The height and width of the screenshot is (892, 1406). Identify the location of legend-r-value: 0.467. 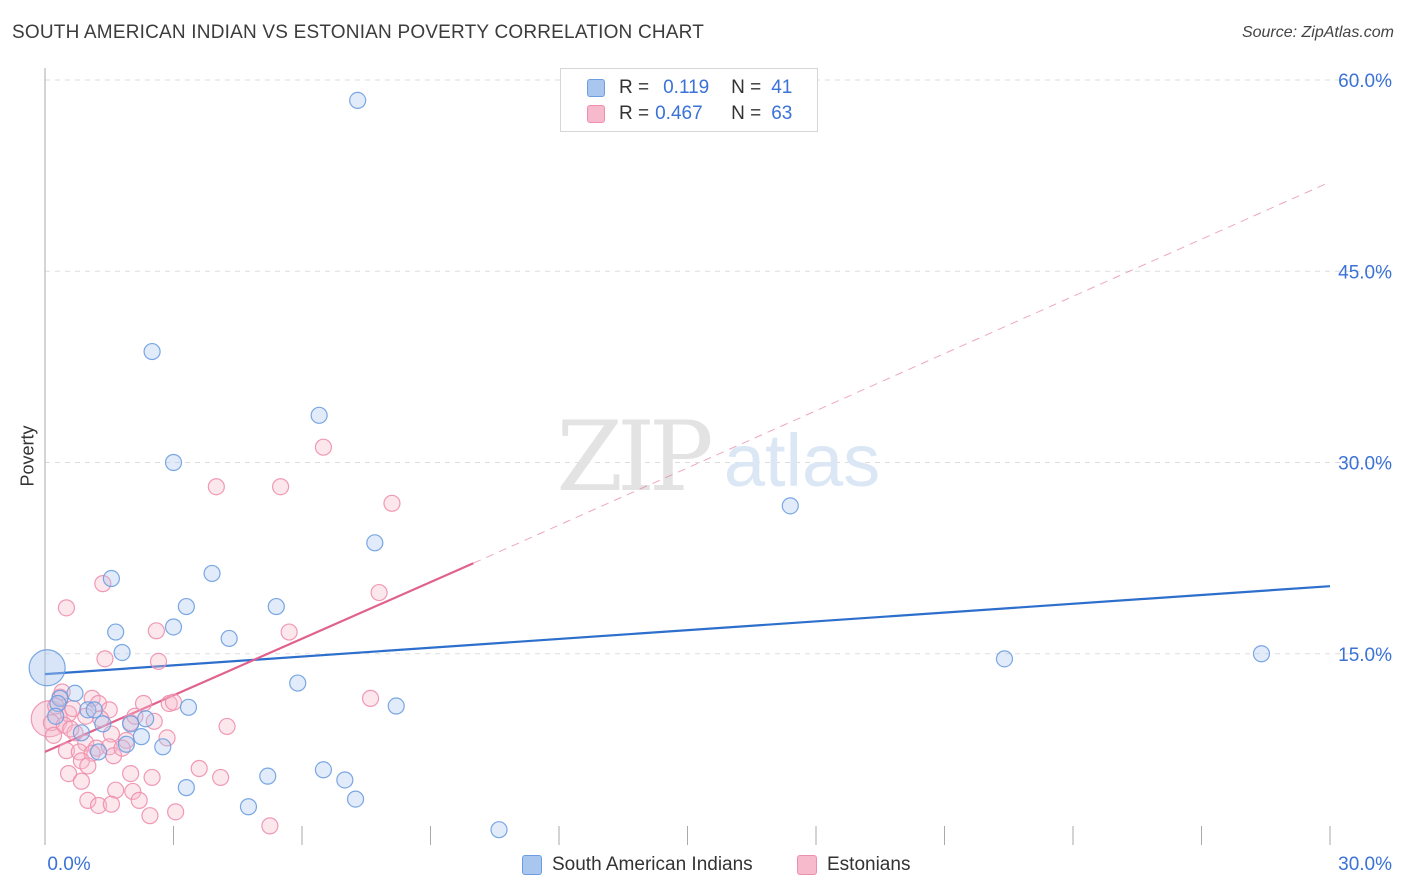
(679, 113).